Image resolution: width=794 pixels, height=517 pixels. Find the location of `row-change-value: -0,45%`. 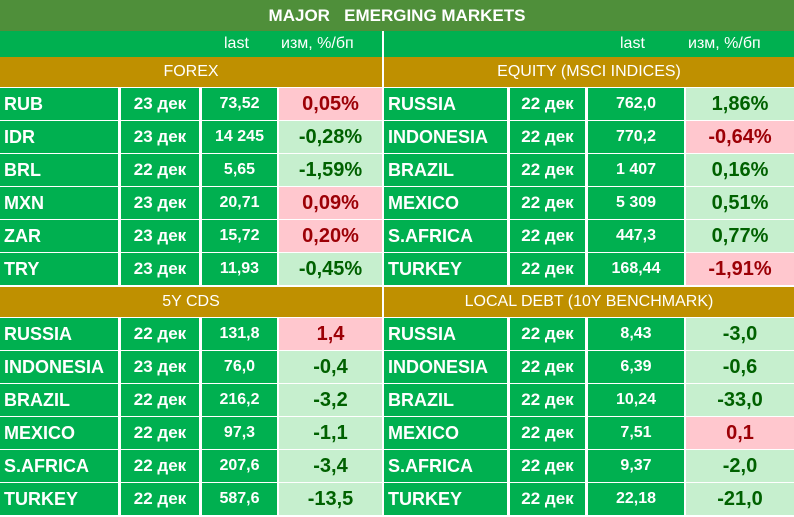

row-change-value: -0,45% is located at coordinates (330, 269).